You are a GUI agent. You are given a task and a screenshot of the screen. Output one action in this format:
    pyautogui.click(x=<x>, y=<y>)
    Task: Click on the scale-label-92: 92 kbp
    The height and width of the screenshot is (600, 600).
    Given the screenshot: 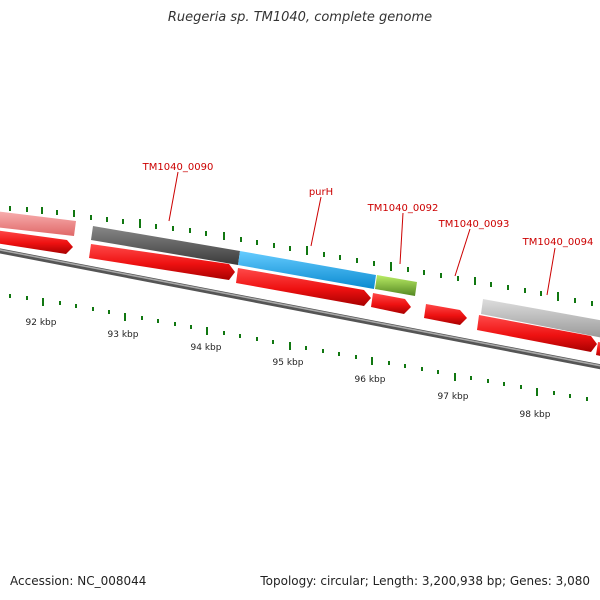 What is the action you would take?
    pyautogui.click(x=41, y=323)
    